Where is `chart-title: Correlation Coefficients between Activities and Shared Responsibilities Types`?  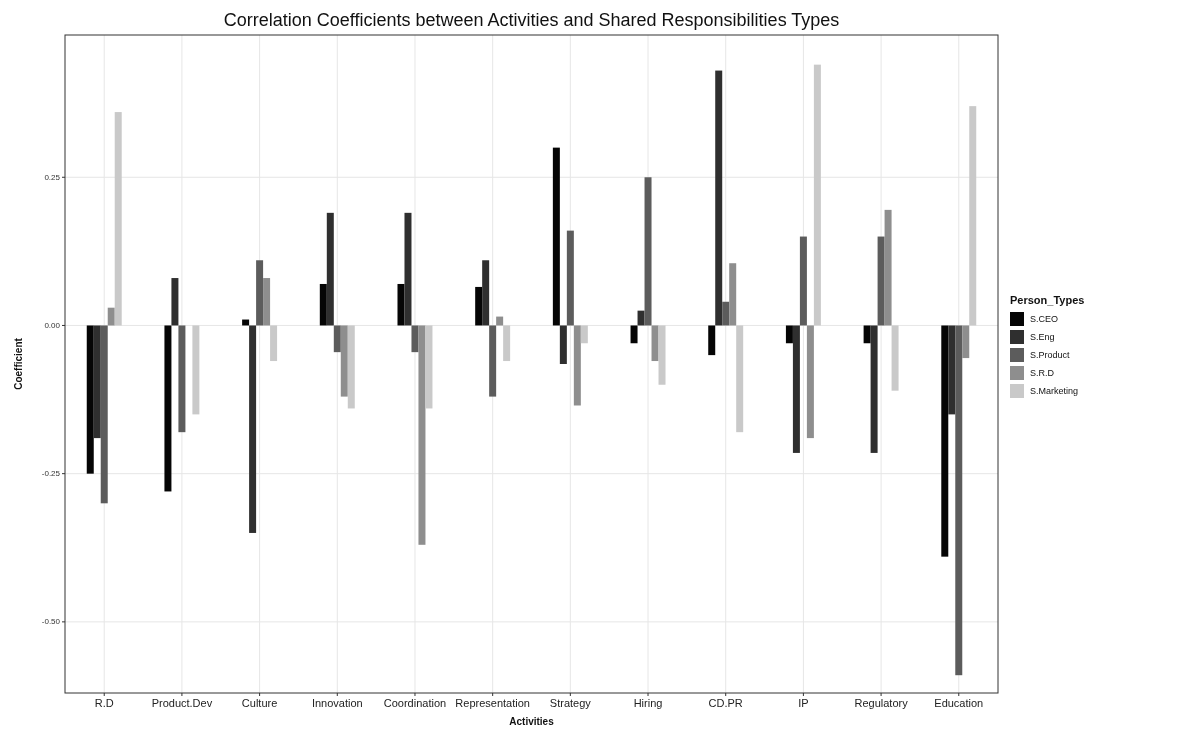 chart-title: Correlation Coefficients between Activities and Shared Responsibilities Types is located at coordinates (531, 20).